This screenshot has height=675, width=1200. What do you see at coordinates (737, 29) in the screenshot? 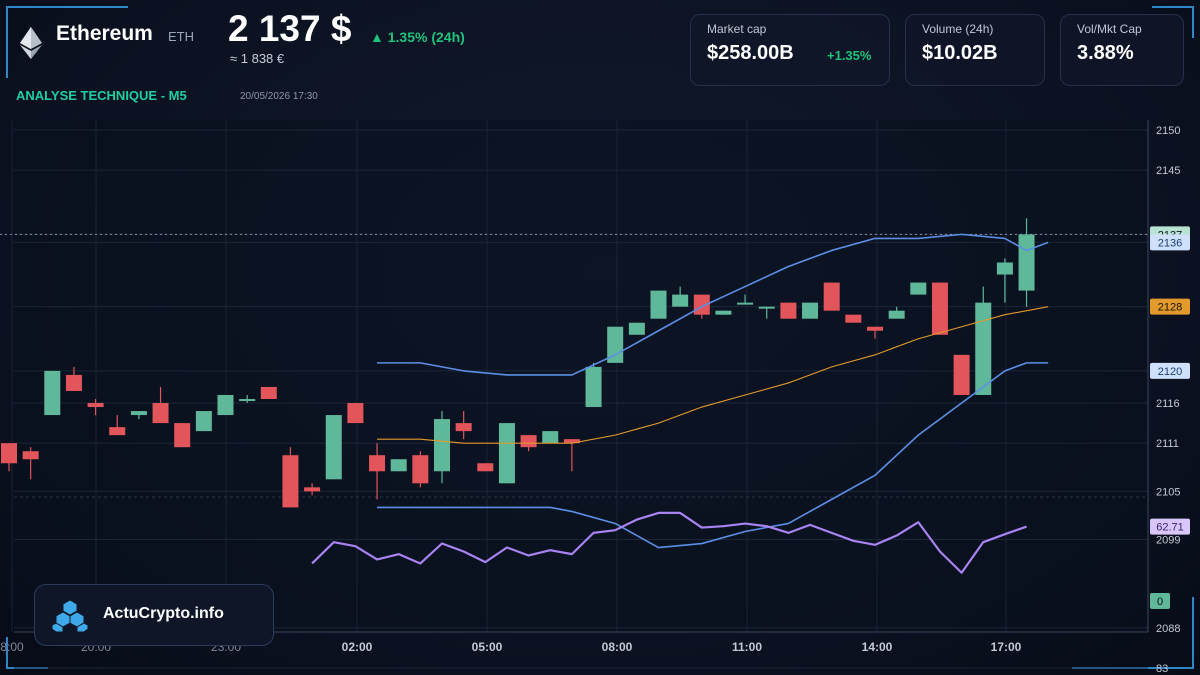
I see `market-cap-label: Market cap` at bounding box center [737, 29].